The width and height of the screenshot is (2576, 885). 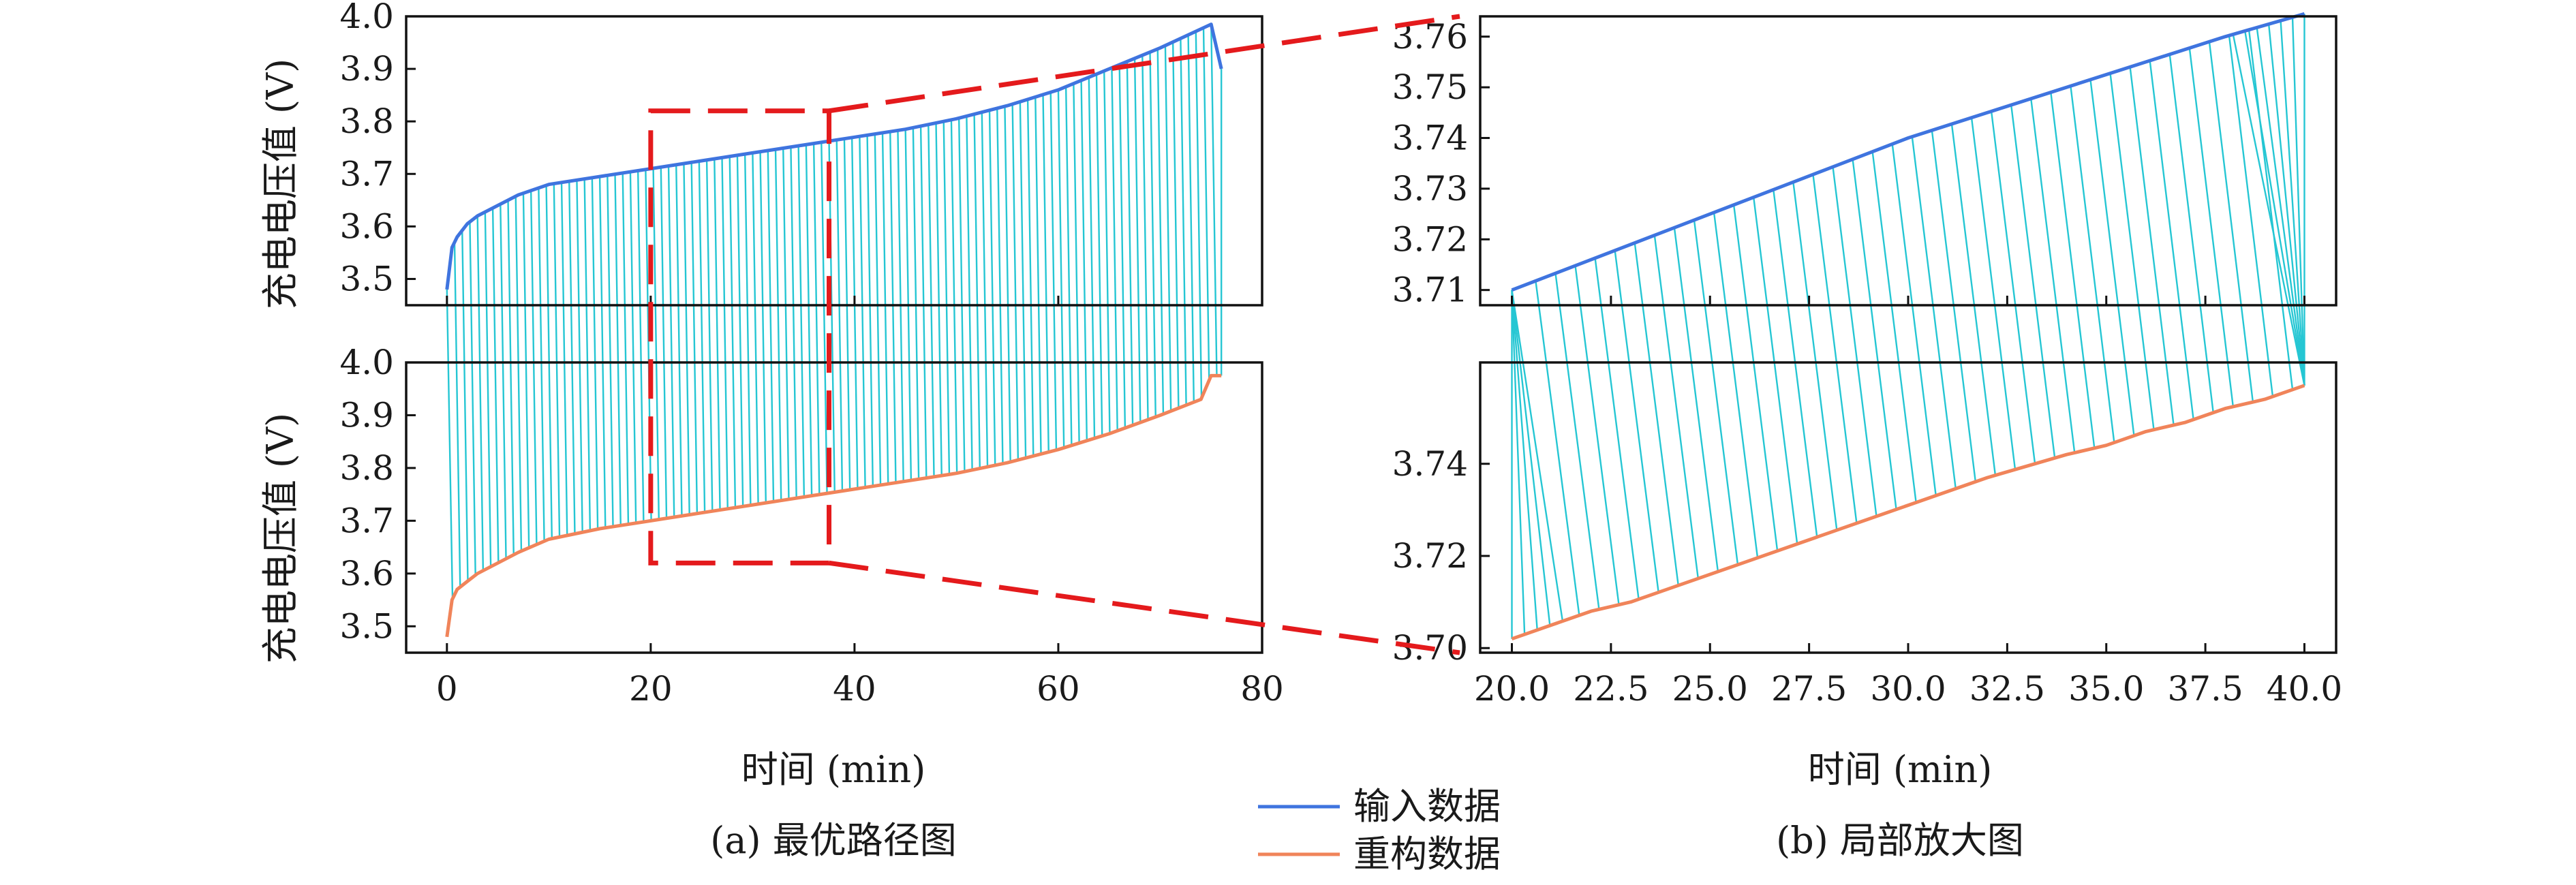 I want to click on y-axis-a-top-tick-label: 3.8, so click(x=366, y=121).